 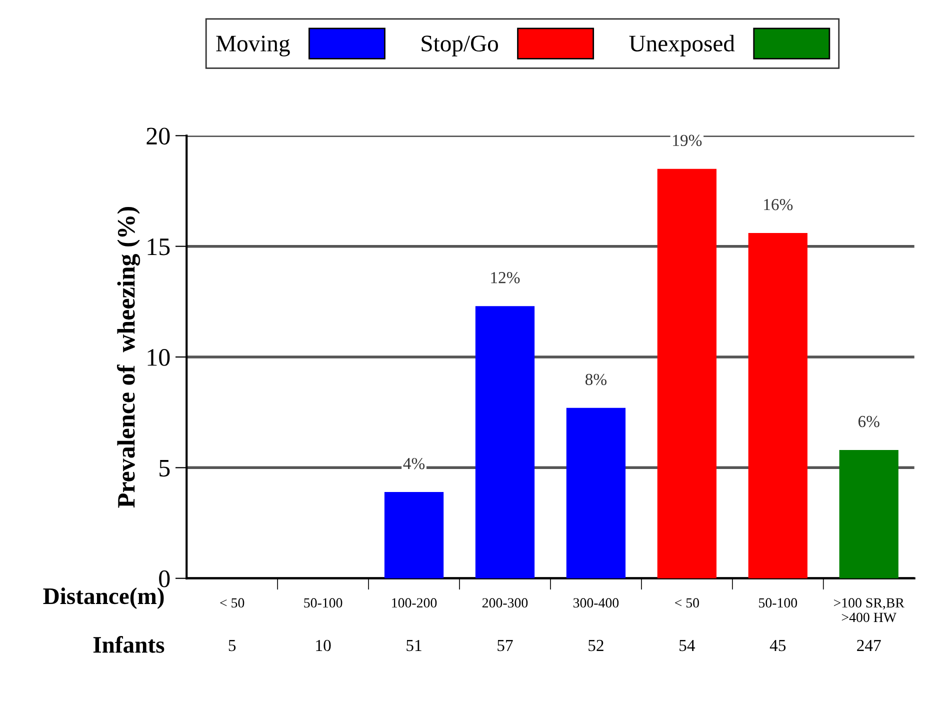 I want to click on text: 45, so click(x=778, y=646).